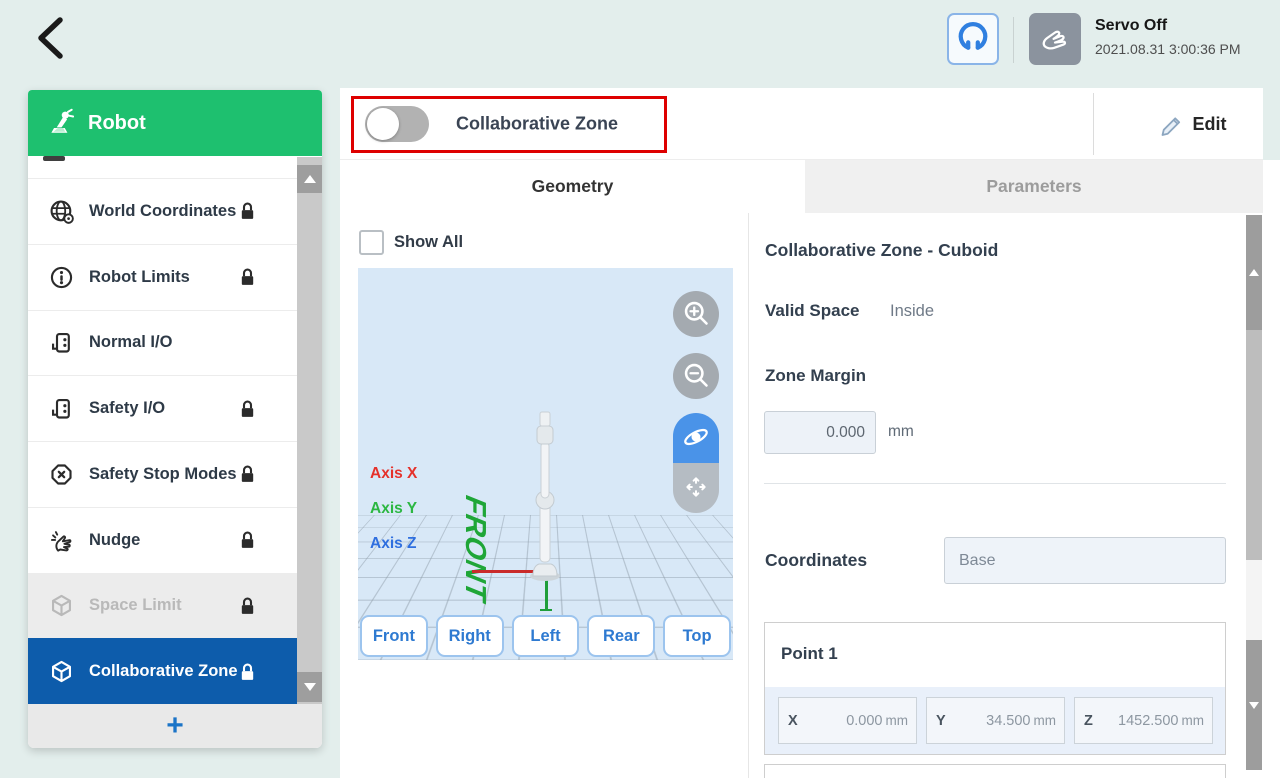 The image size is (1280, 778). Describe the element at coordinates (115, 539) in the screenshot. I see `sidebar-item-label: Nudge` at that location.